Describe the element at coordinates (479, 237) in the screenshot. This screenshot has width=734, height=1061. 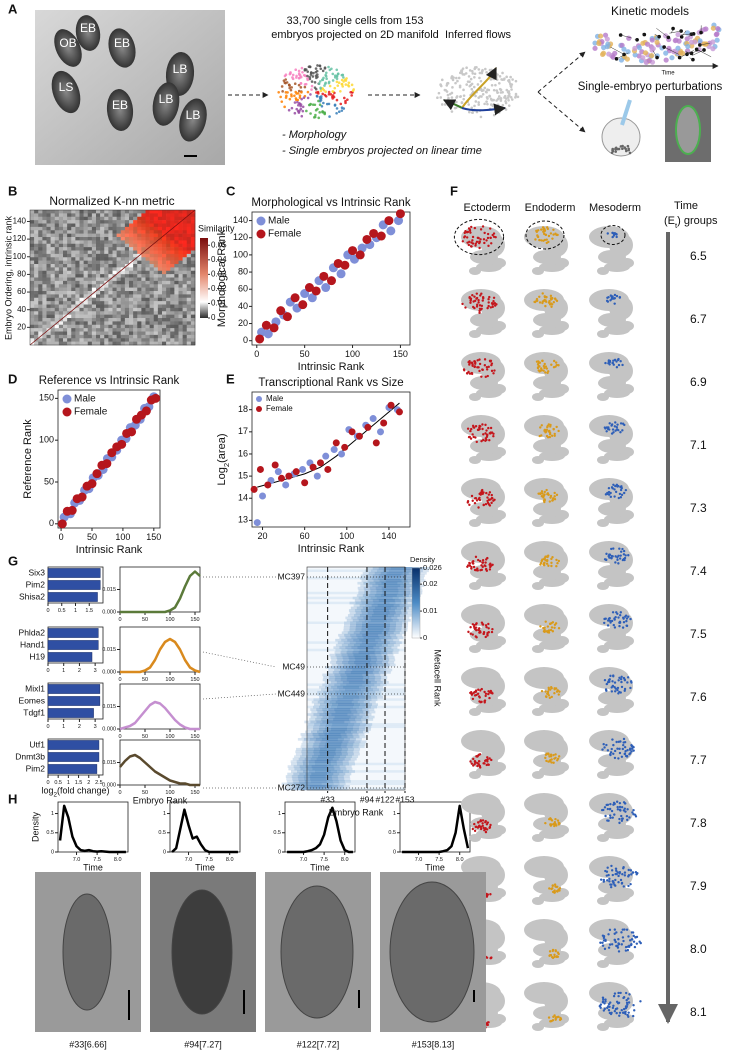
I see `highlight` at that location.